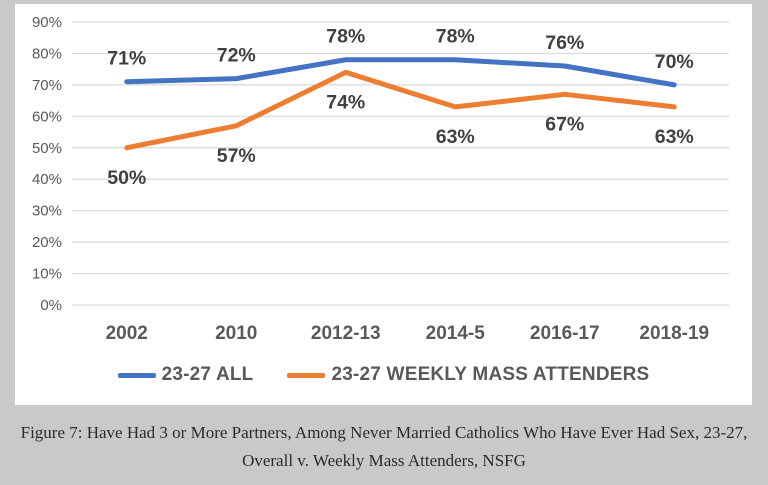 The height and width of the screenshot is (485, 768). Describe the element at coordinates (384, 460) in the screenshot. I see `caption-line-2: Overall v. Weekly Mass Attenders, NSFG` at that location.